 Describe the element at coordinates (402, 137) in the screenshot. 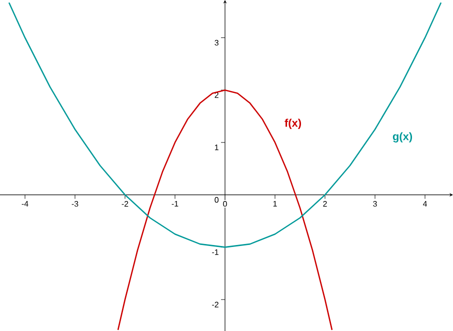

I see `series-label: g(x)` at that location.